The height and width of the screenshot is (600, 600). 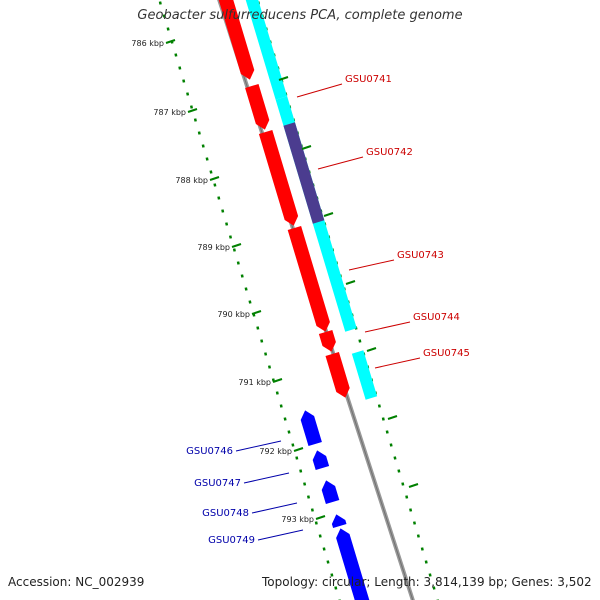 What do you see at coordinates (257, 106) in the screenshot?
I see `gene-GSU0742-arrow` at bounding box center [257, 106].